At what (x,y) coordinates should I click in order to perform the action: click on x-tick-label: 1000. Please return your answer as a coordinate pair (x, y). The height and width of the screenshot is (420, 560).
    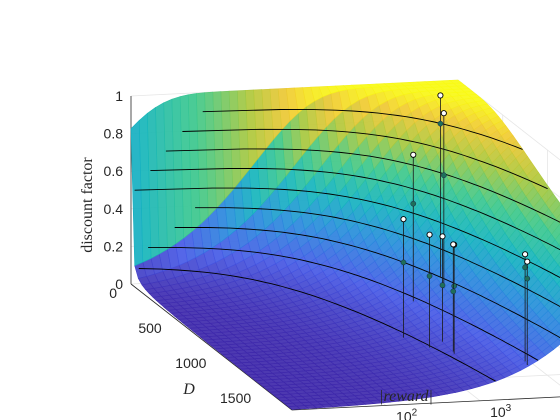
    Looking at the image, I should click on (190, 363).